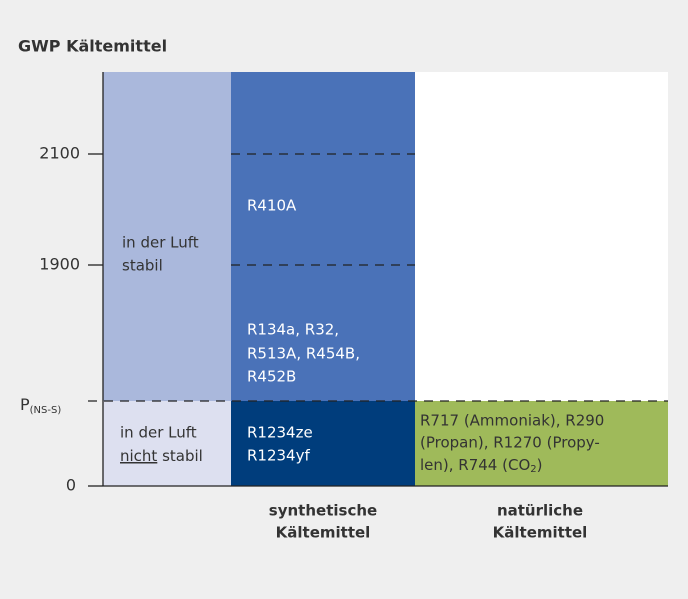 This screenshot has width=688, height=599. What do you see at coordinates (540, 465) in the screenshot?
I see `cell-text: )` at bounding box center [540, 465].